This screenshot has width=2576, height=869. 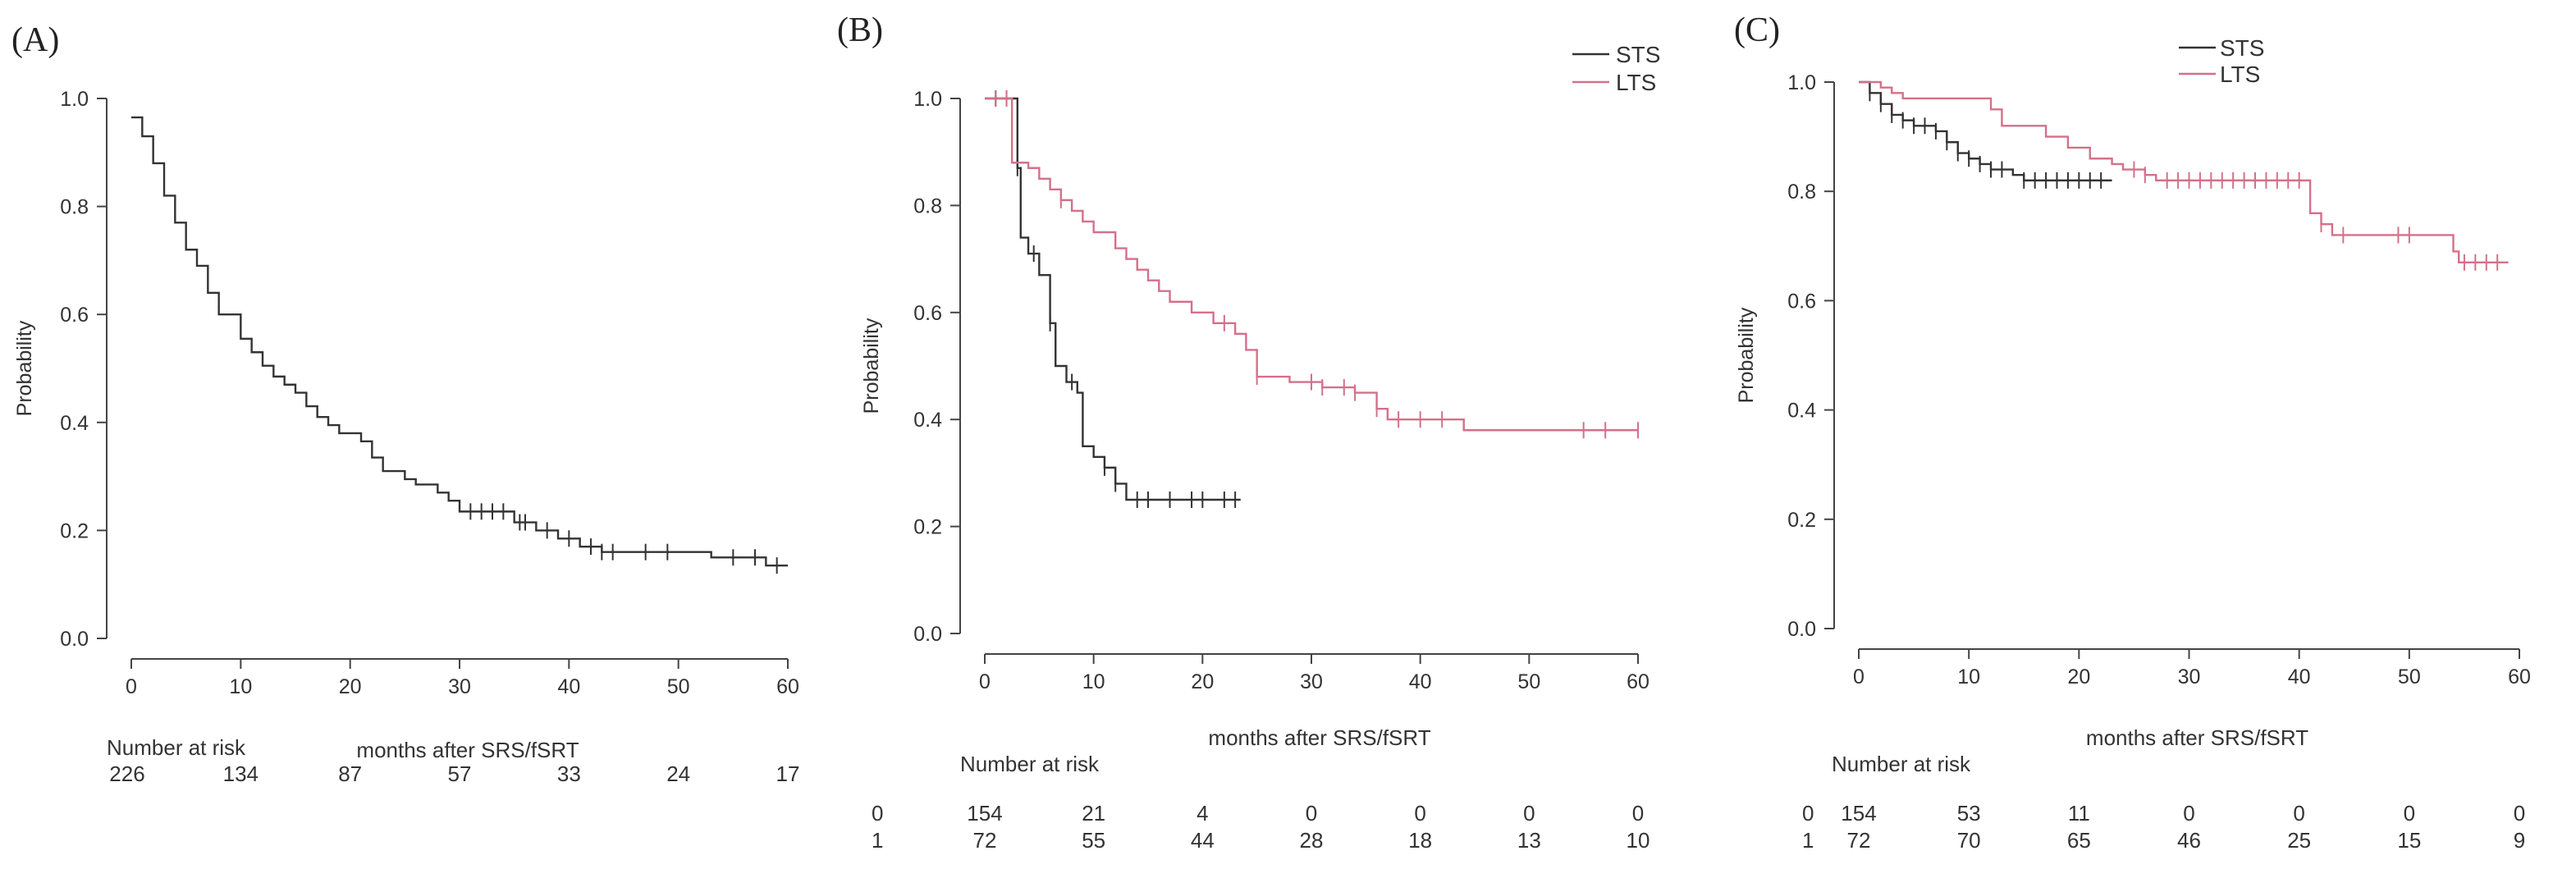 What do you see at coordinates (1616, 69) in the screenshot?
I see `legend: STS LTS` at bounding box center [1616, 69].